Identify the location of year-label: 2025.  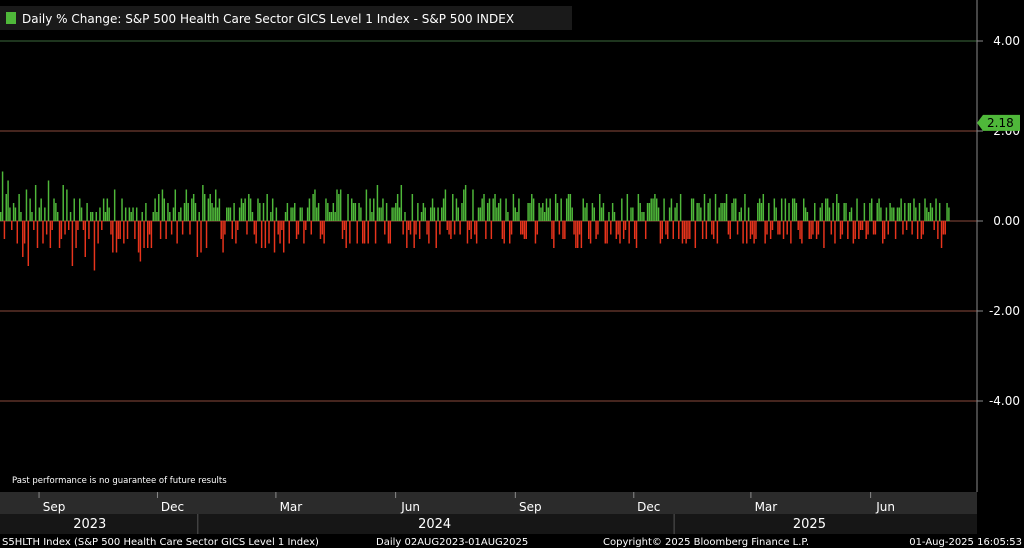
(809, 524).